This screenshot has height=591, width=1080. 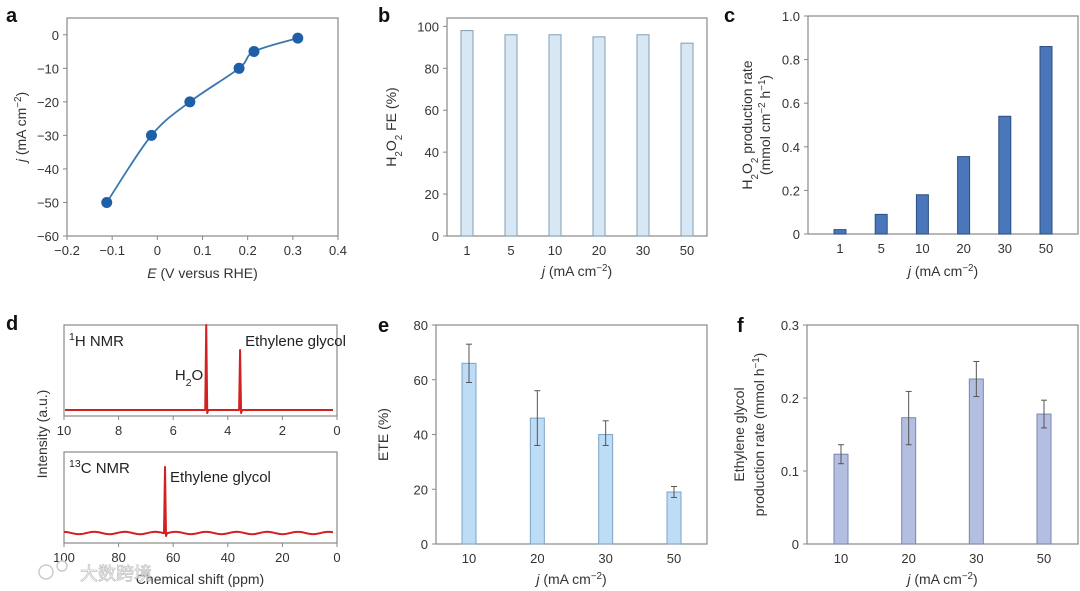 I want to click on panel-label-b: b, so click(x=384, y=16).